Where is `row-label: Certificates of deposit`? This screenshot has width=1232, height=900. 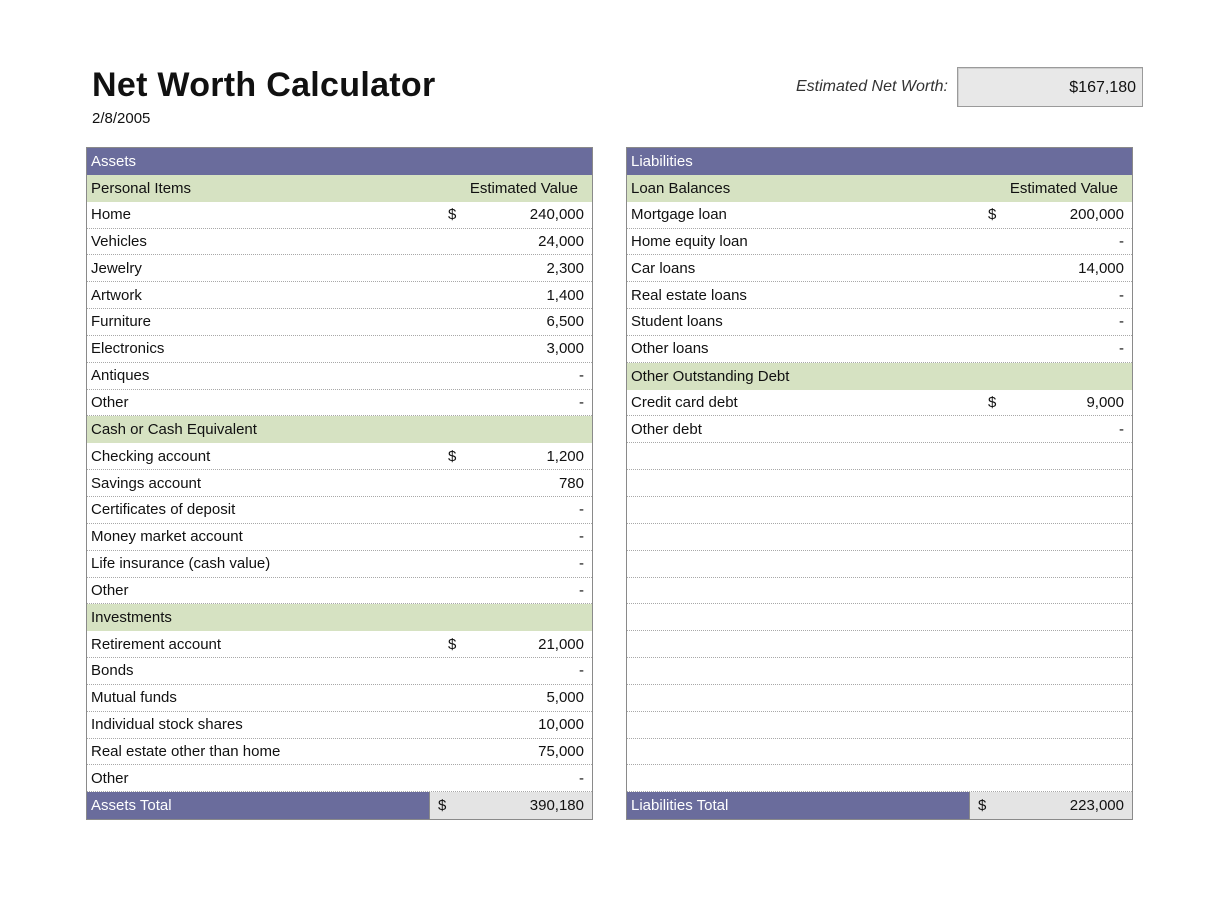 row-label: Certificates of deposit is located at coordinates (163, 510).